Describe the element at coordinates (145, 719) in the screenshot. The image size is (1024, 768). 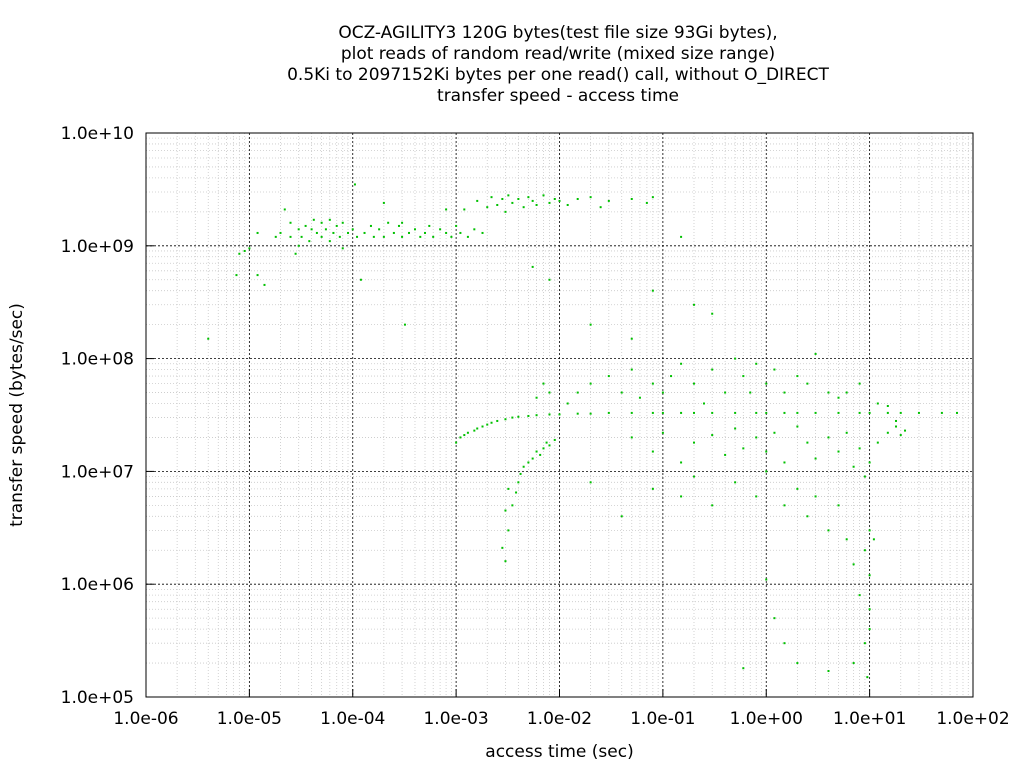
I see `x-tick-label: 1.0e-06` at that location.